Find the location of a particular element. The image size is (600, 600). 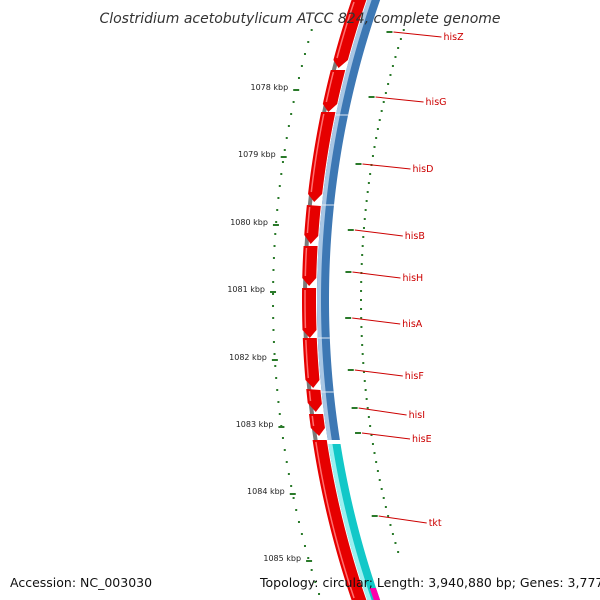

accession-text: Accession: NC_003030 is located at coordinates (81, 582).